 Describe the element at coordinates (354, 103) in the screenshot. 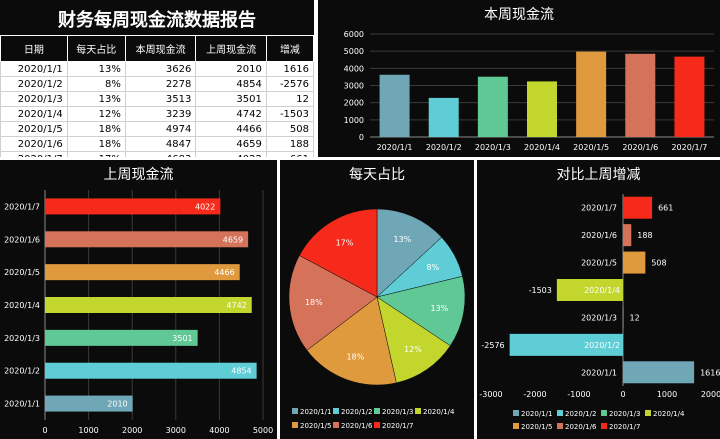

I see `y-tick-label: 2000` at that location.